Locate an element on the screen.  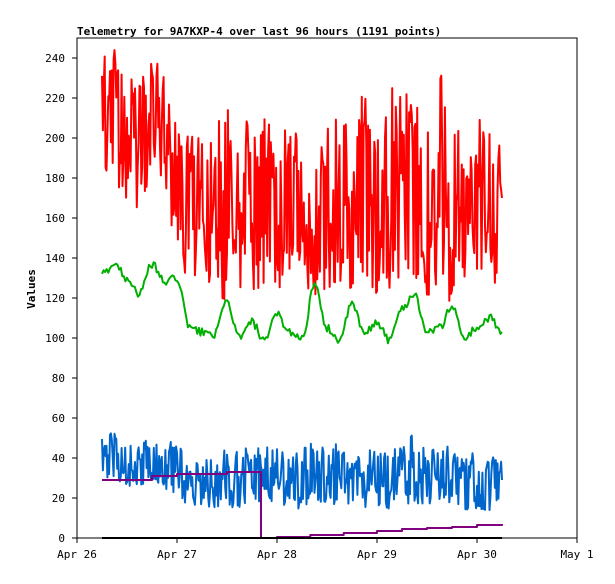
x-tick-label: Apr 28 is located at coordinates (277, 554).